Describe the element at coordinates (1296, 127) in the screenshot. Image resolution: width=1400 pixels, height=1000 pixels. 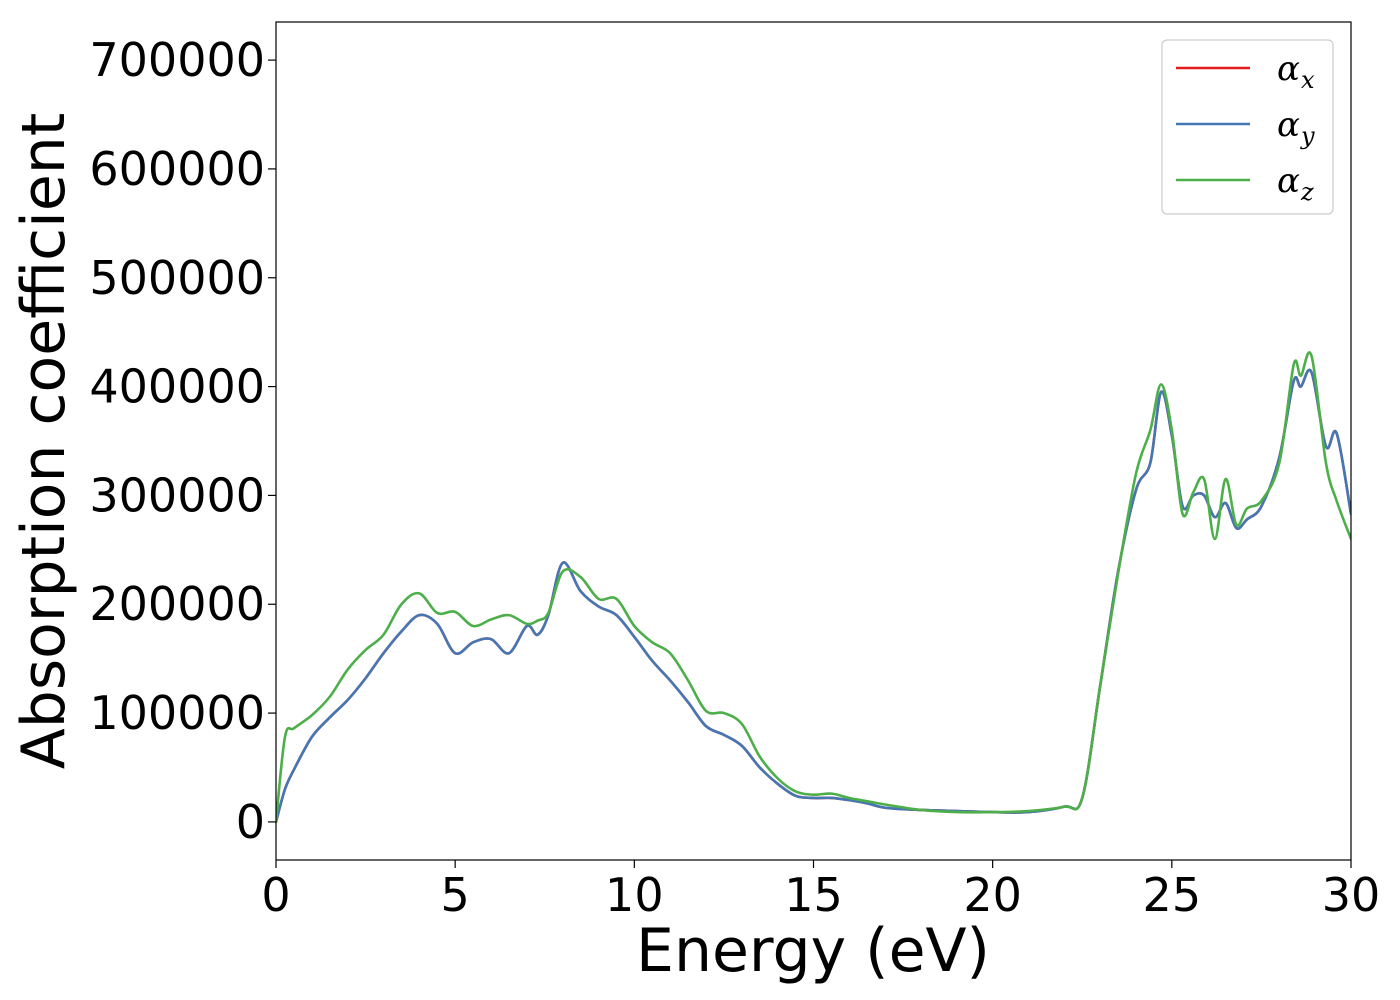
I see `legend-label-y: αy` at that location.